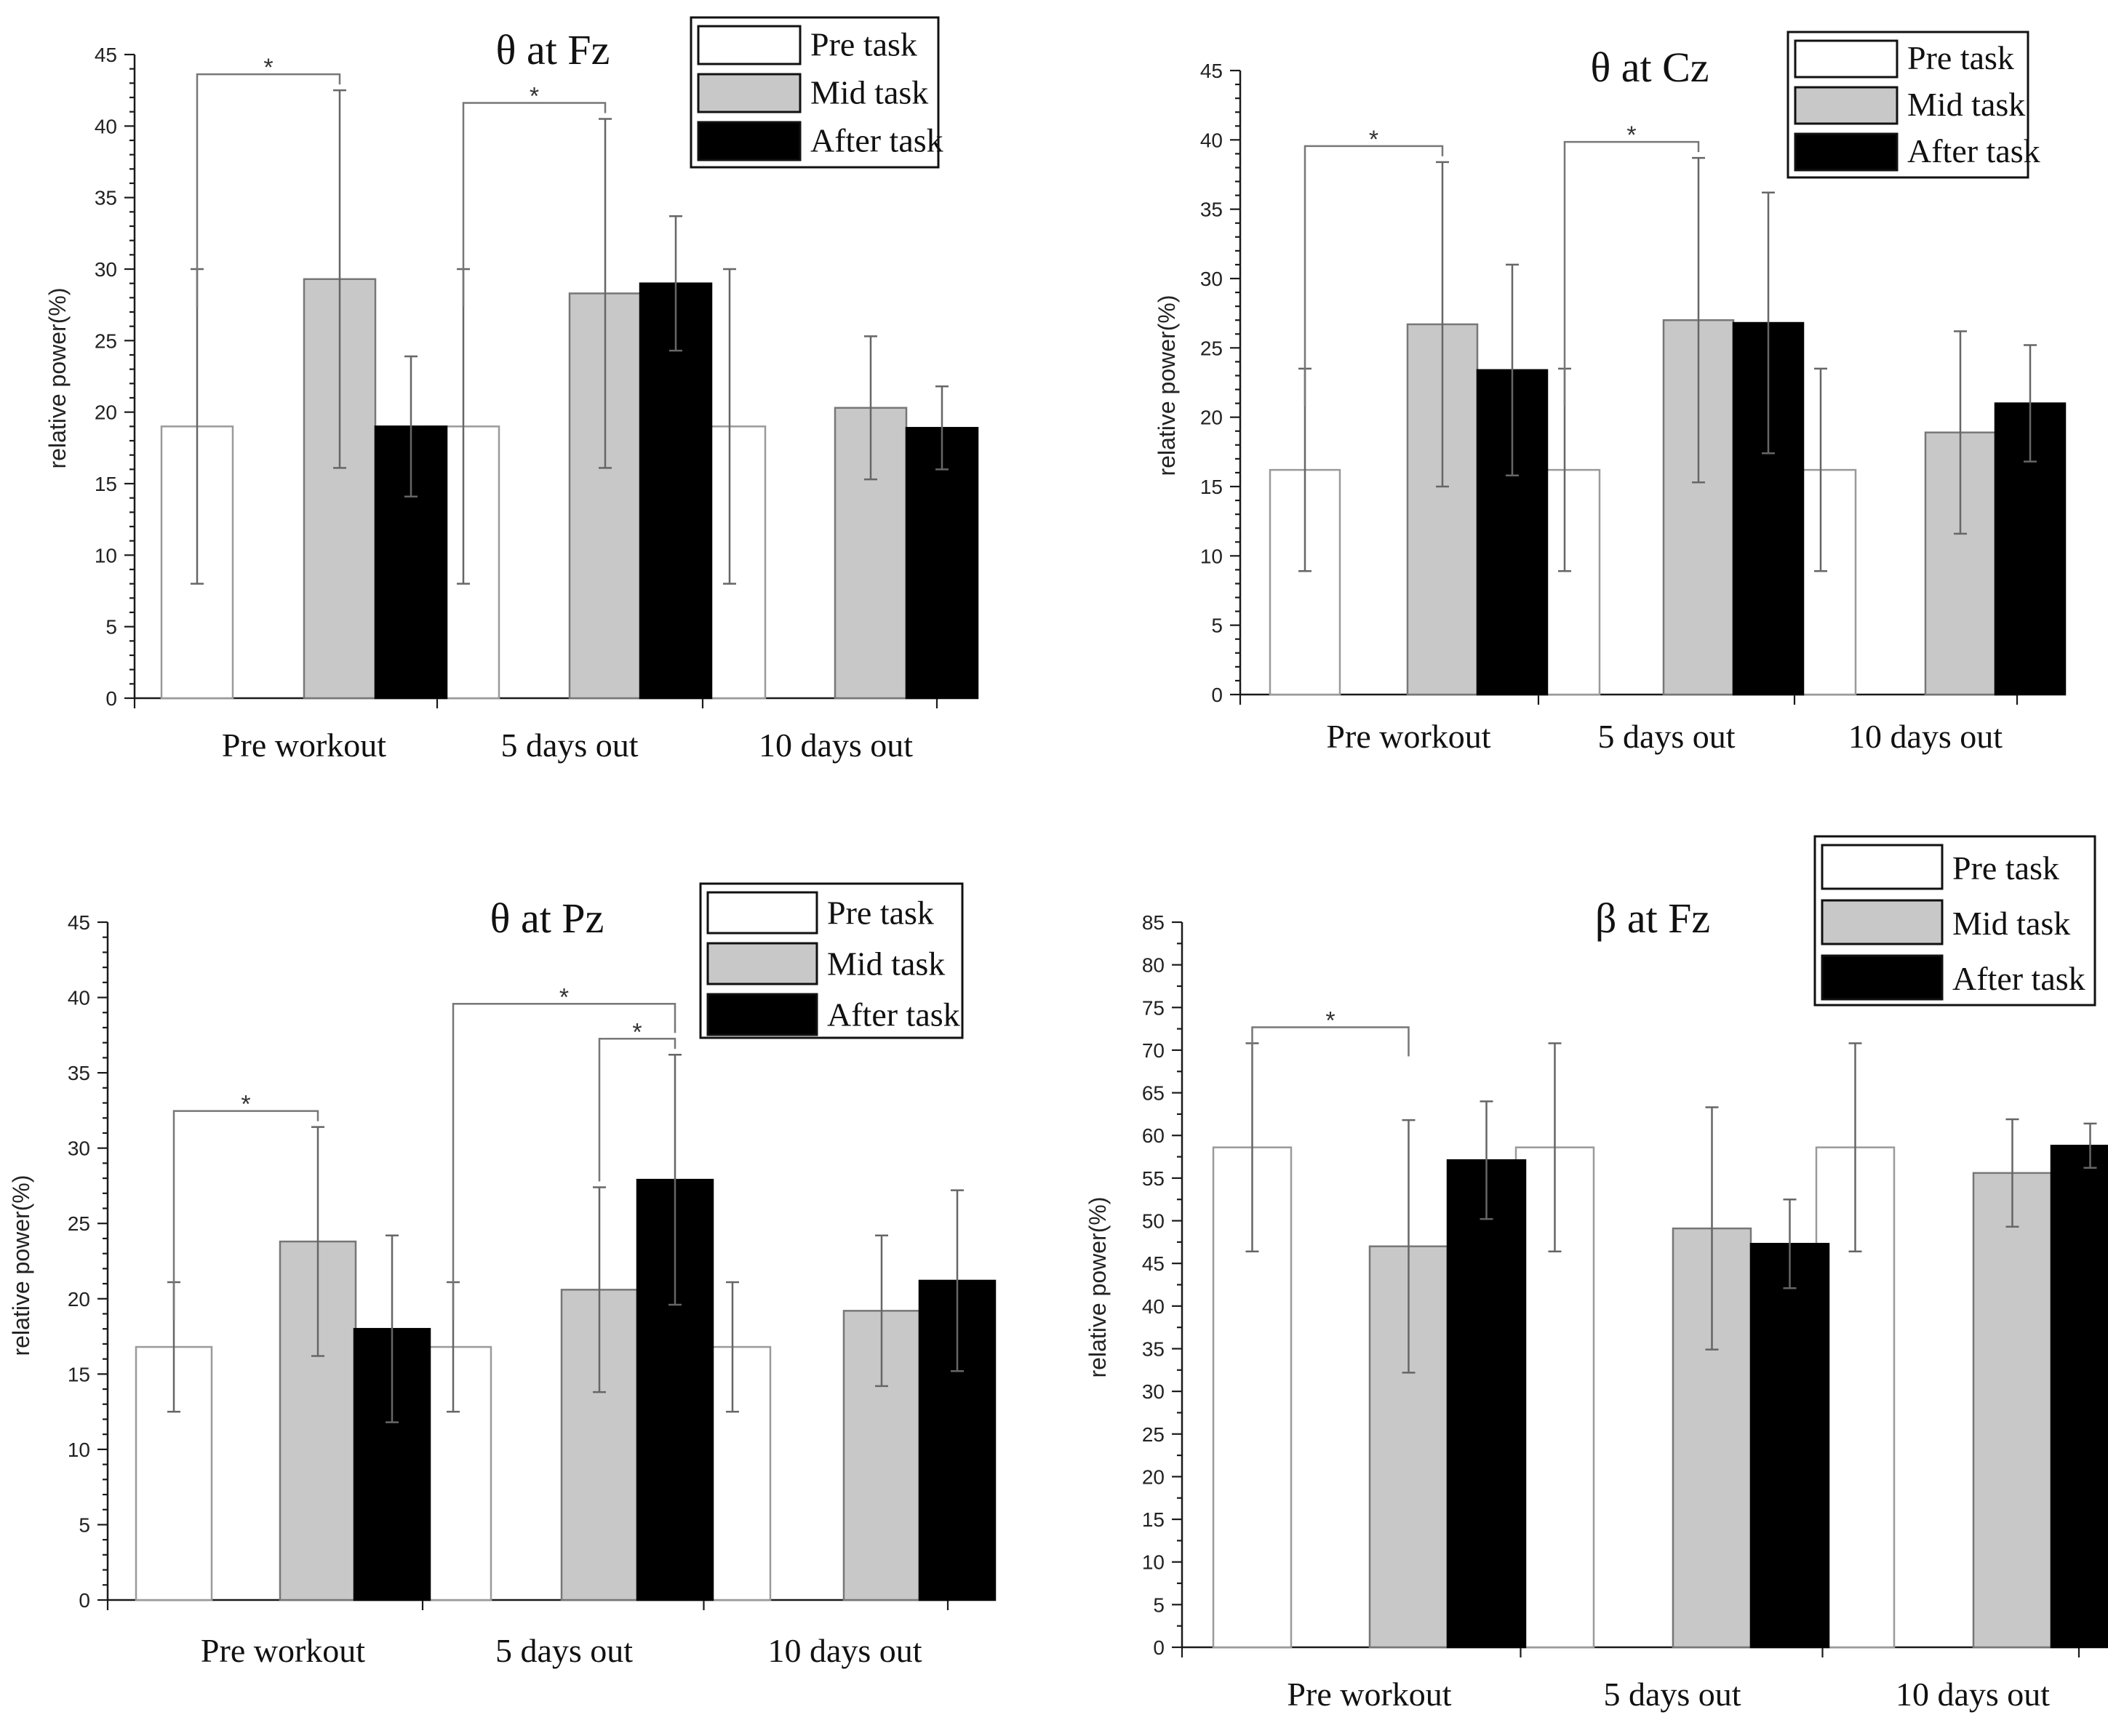  What do you see at coordinates (1649, 67) in the screenshot?
I see `chart-title: θ at Cz` at bounding box center [1649, 67].